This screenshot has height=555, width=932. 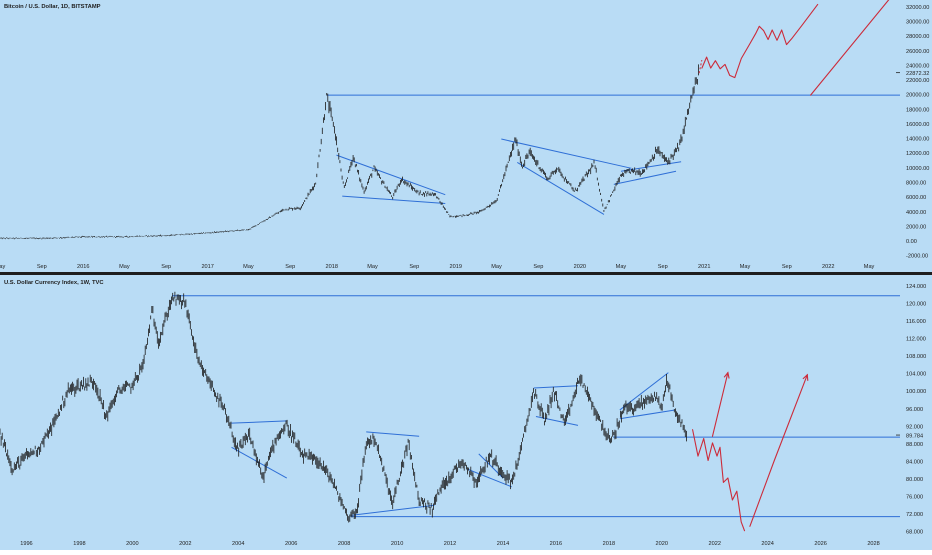 I want to click on dxy-symbol-label: U.S. Dollar Currency Index, 1W, TVC, so click(x=54, y=283).